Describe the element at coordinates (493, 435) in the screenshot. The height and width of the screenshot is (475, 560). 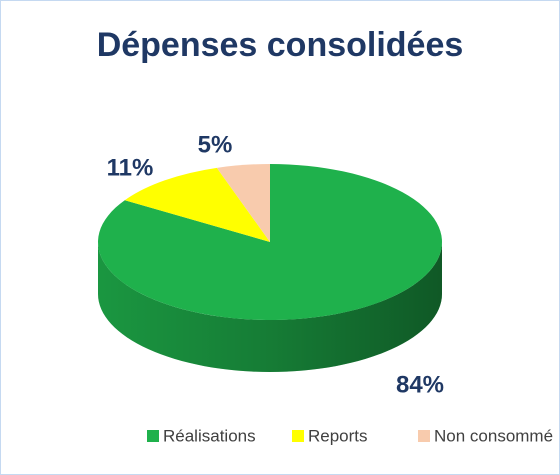
I see `legend-label: Non consommé` at that location.